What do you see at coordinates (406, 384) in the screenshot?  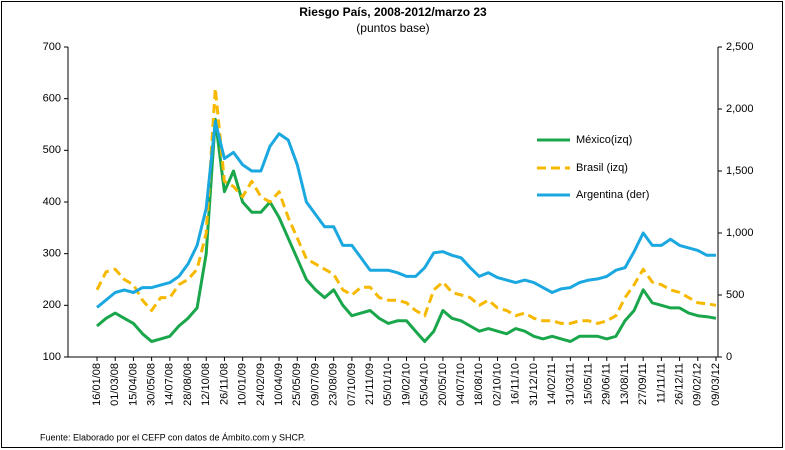 I see `x-tick-label: 19/02/10` at bounding box center [406, 384].